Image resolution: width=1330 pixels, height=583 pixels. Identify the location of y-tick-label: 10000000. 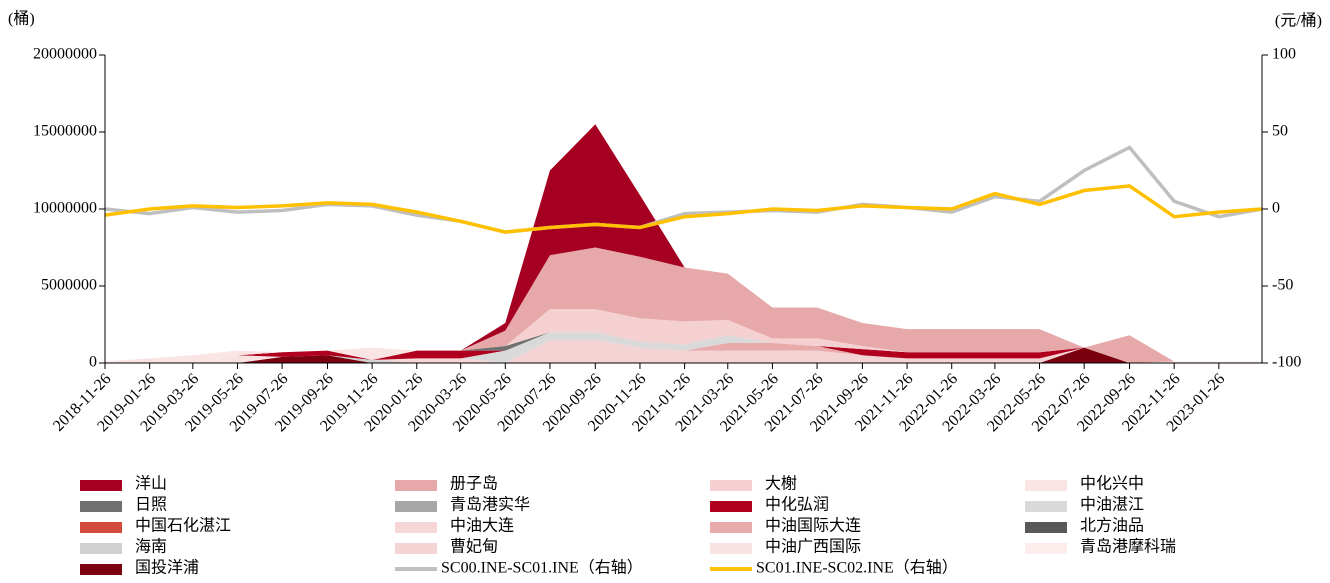
(65, 208).